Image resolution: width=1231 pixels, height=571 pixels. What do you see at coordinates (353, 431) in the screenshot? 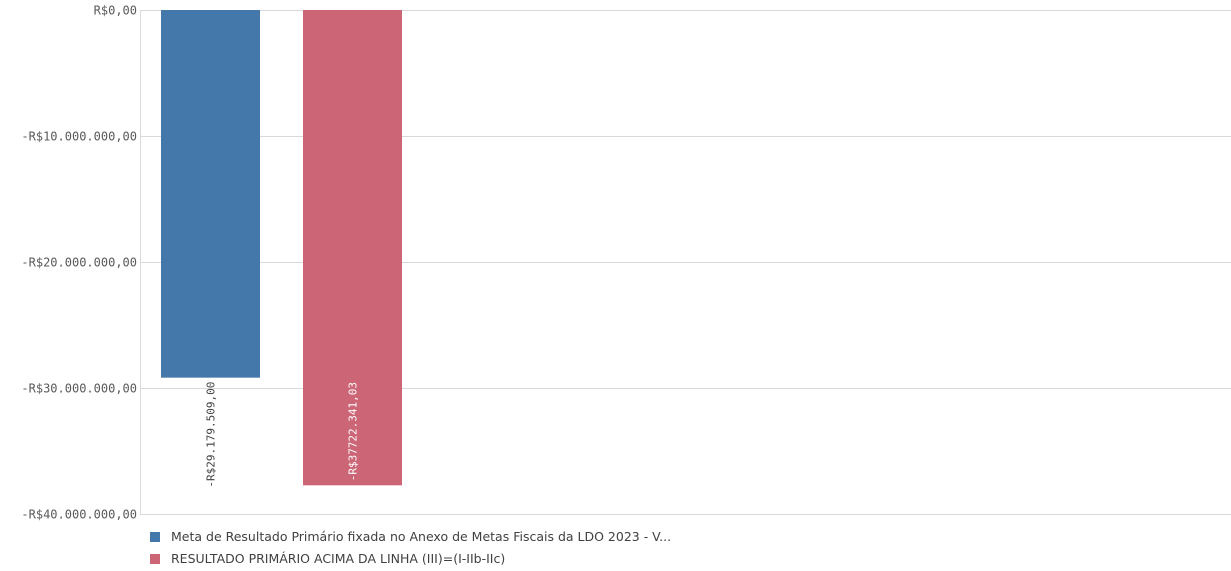
I see `data-label-1: -R$37722.341,03` at bounding box center [353, 431].